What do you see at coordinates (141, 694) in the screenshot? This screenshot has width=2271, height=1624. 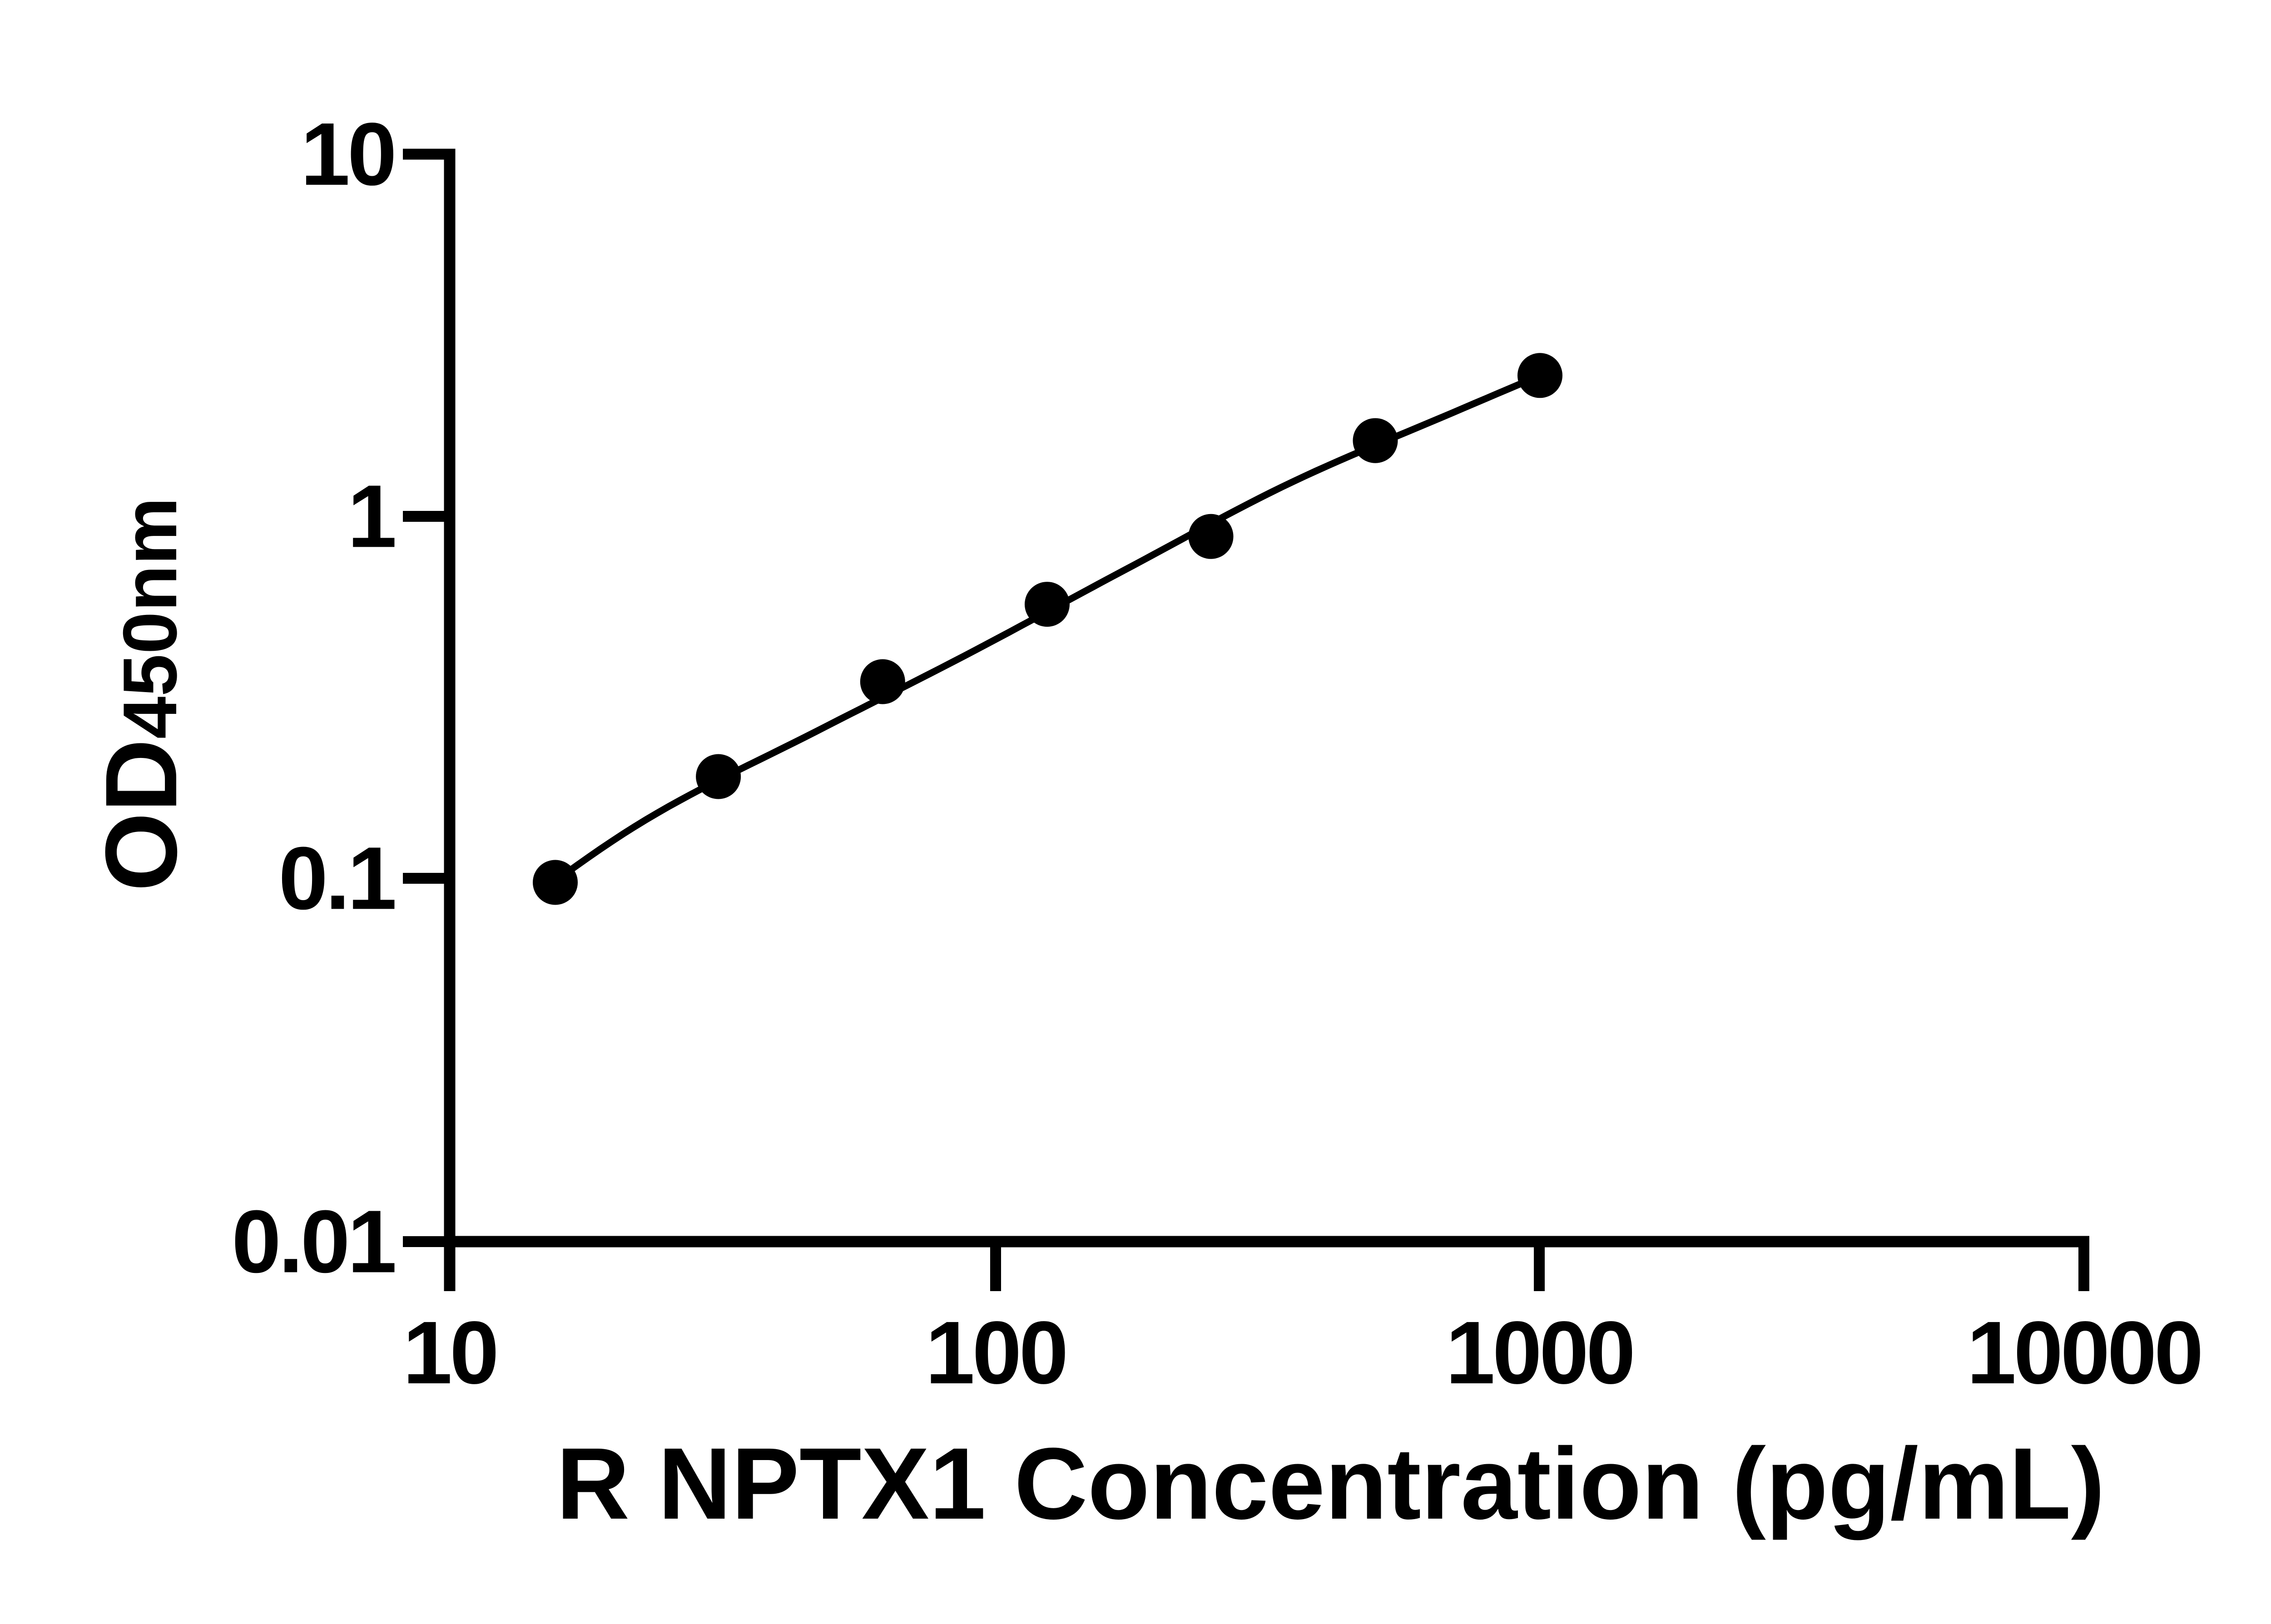 I see `svg-text: OD450nm` at bounding box center [141, 694].